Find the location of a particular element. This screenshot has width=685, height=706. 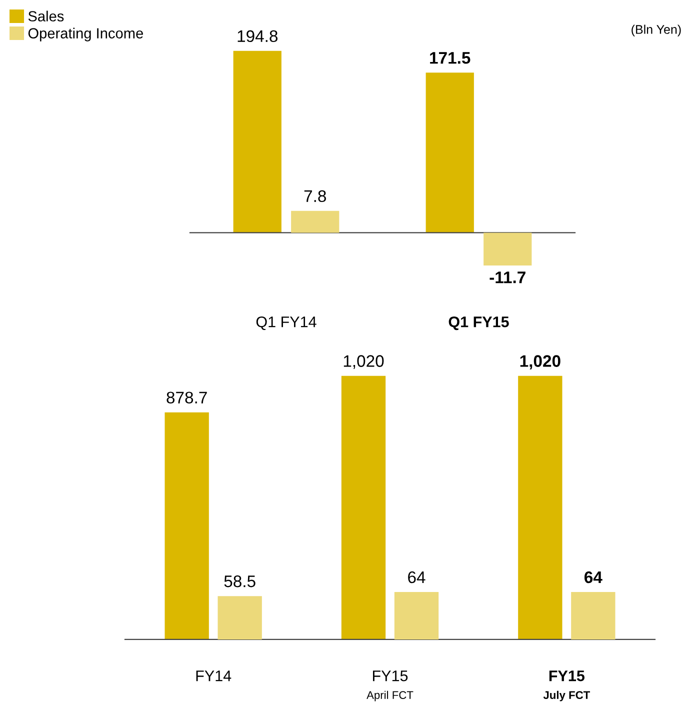

x-tick-label: FY14 is located at coordinates (214, 676).